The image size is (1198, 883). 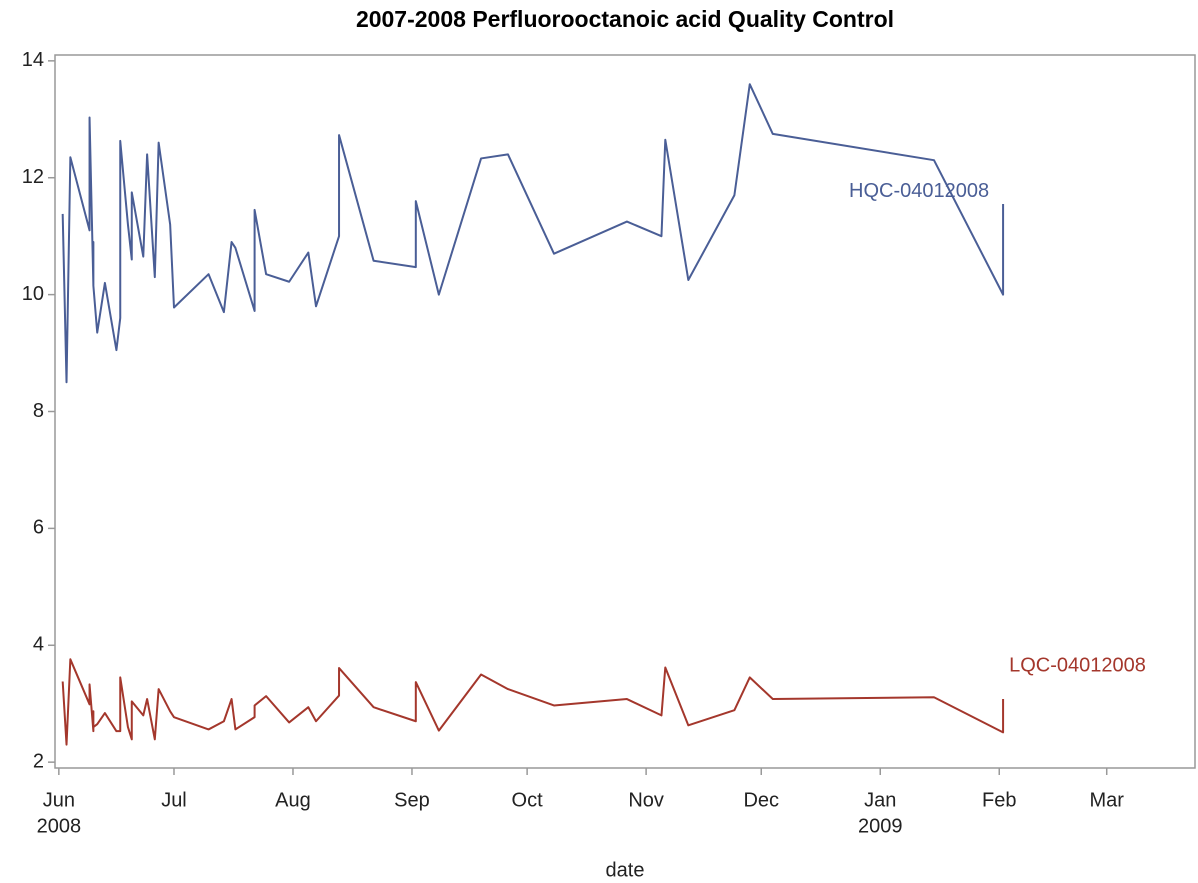 I want to click on y-tick-label: 4, so click(x=38, y=645).